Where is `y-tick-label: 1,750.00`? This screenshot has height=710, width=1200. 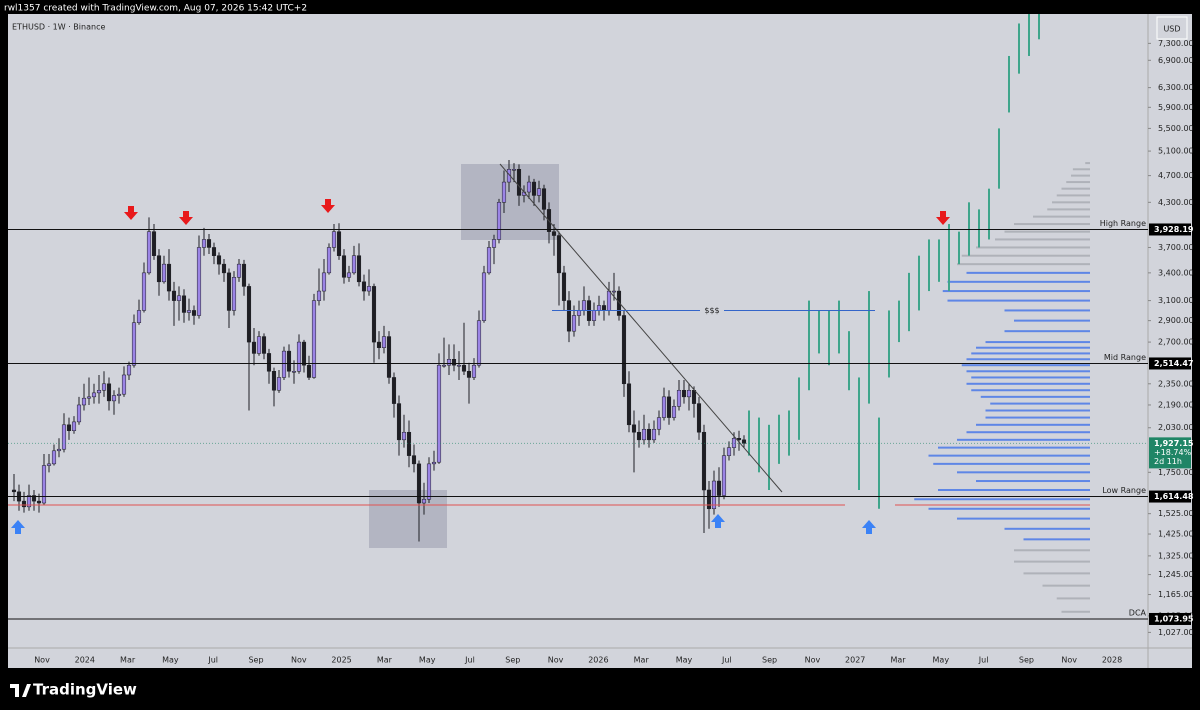
y-tick-label: 1,750.00 is located at coordinates (1176, 472).